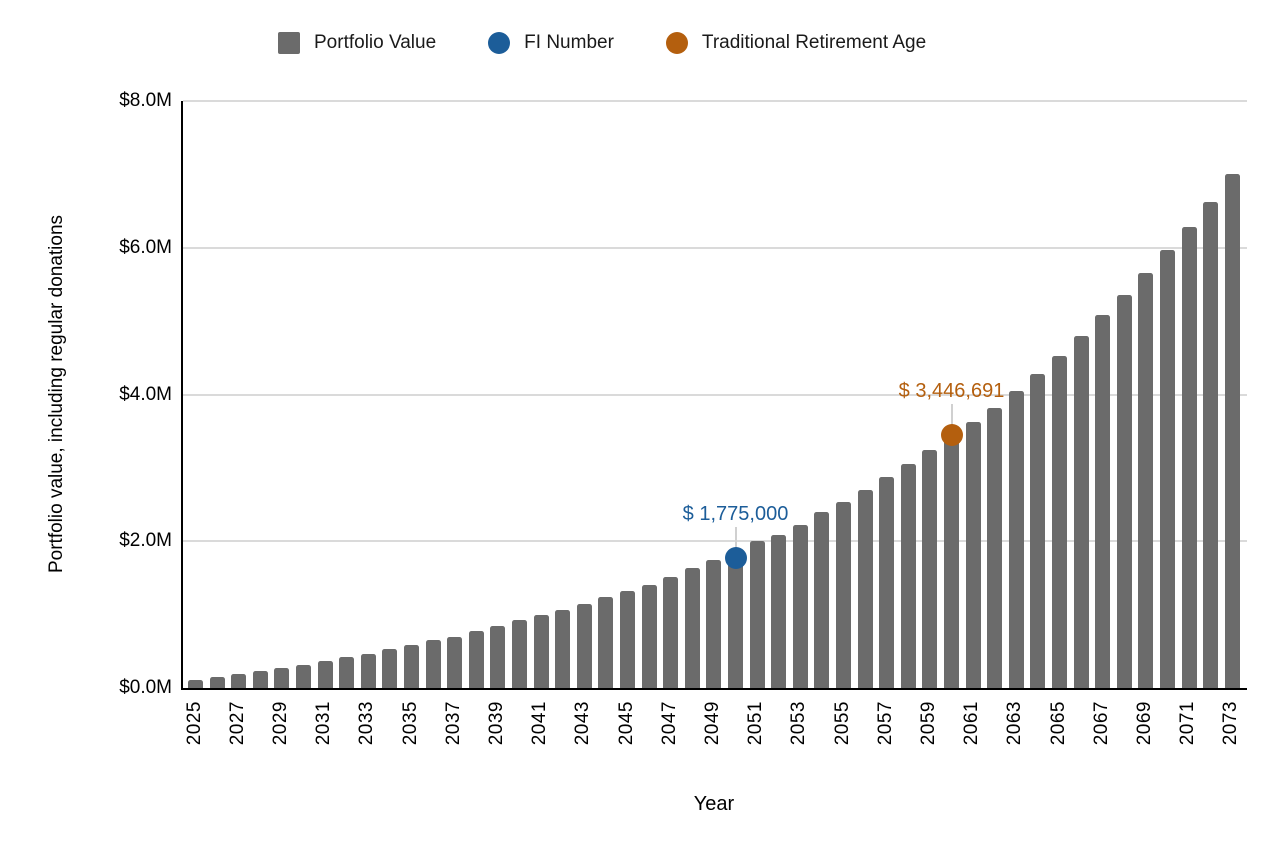  I want to click on x-tick-label-2047: 2047, so click(669, 723).